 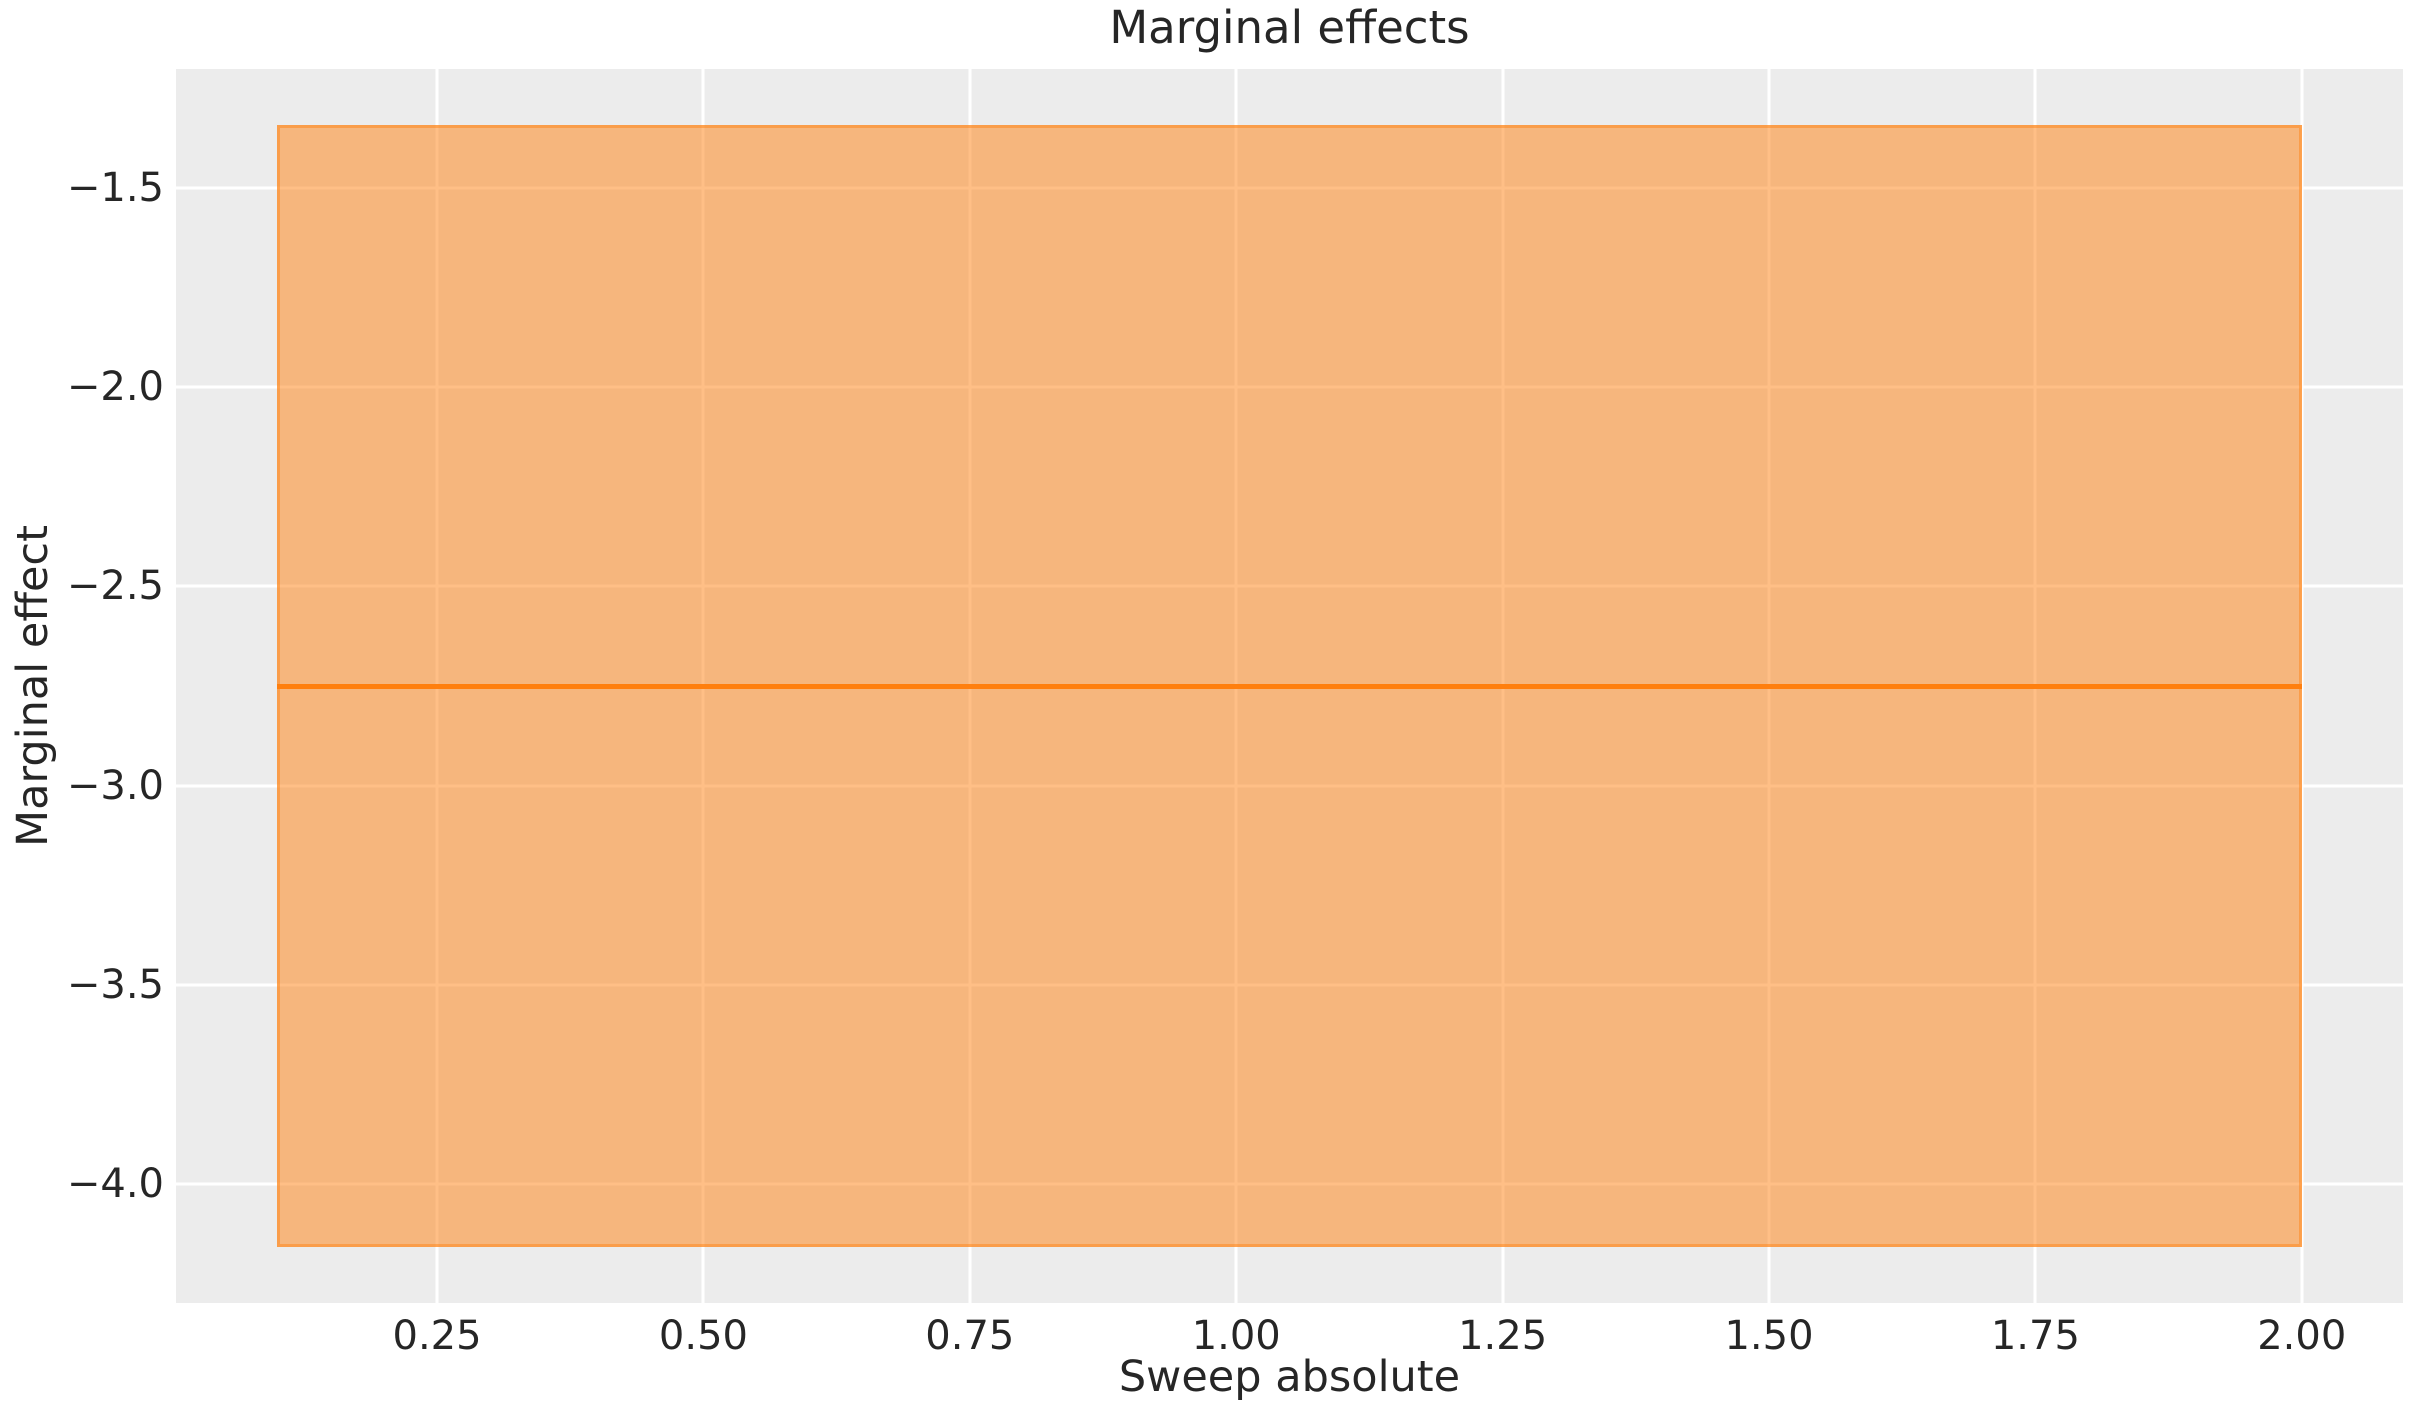 I want to click on x-gridline, so click(x=2302, y=686).